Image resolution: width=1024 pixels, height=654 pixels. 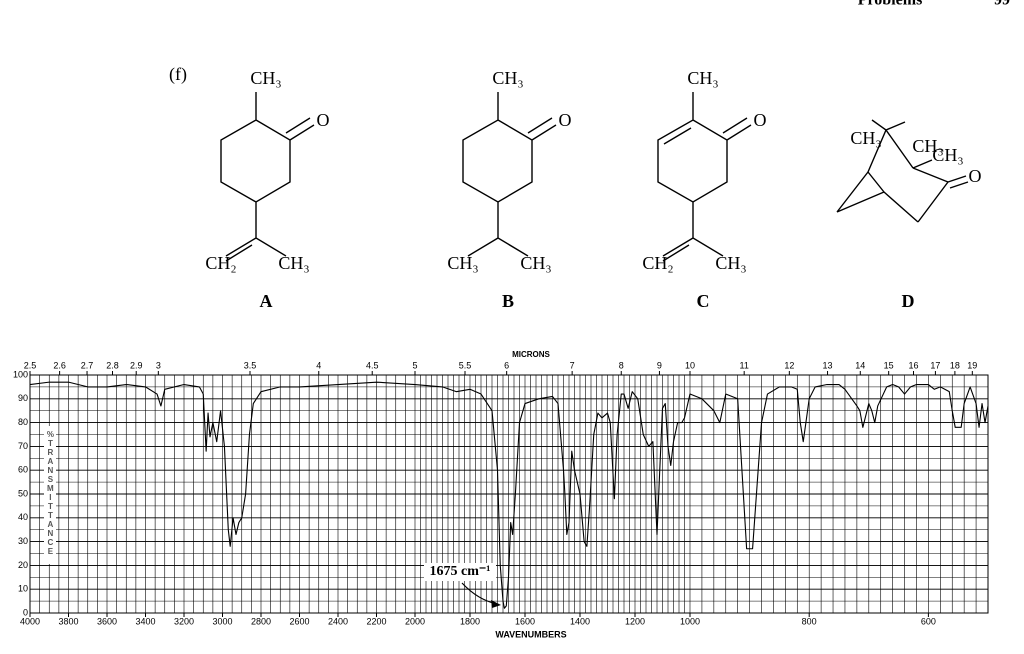 What do you see at coordinates (23, 398) in the screenshot?
I see `y-tick-label: 90` at bounding box center [23, 398].